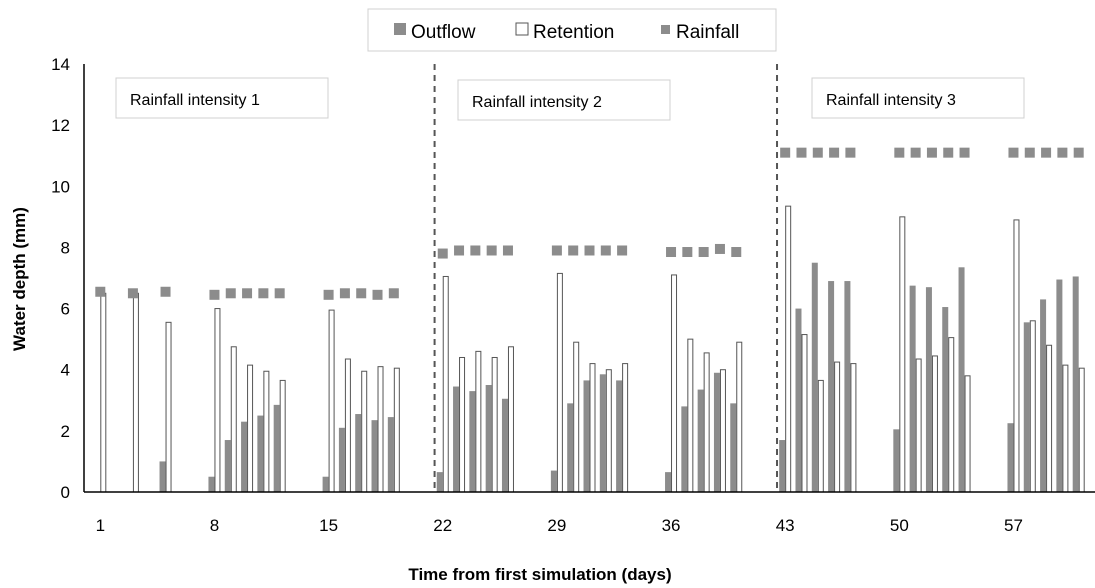  What do you see at coordinates (671, 525) in the screenshot?
I see `x-tick-label: 36` at bounding box center [671, 525].